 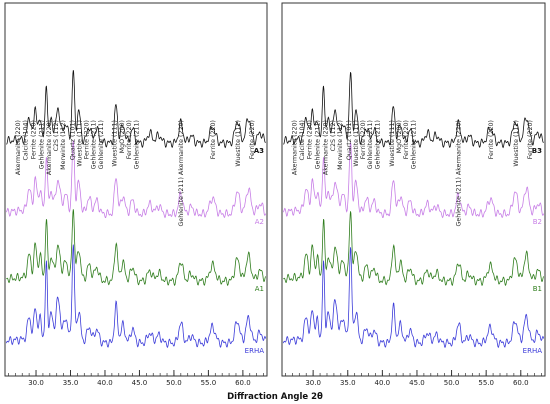 What do you see at coordinates (413, 110) in the screenshot?
I see `series-line-b3` at bounding box center [413, 110].